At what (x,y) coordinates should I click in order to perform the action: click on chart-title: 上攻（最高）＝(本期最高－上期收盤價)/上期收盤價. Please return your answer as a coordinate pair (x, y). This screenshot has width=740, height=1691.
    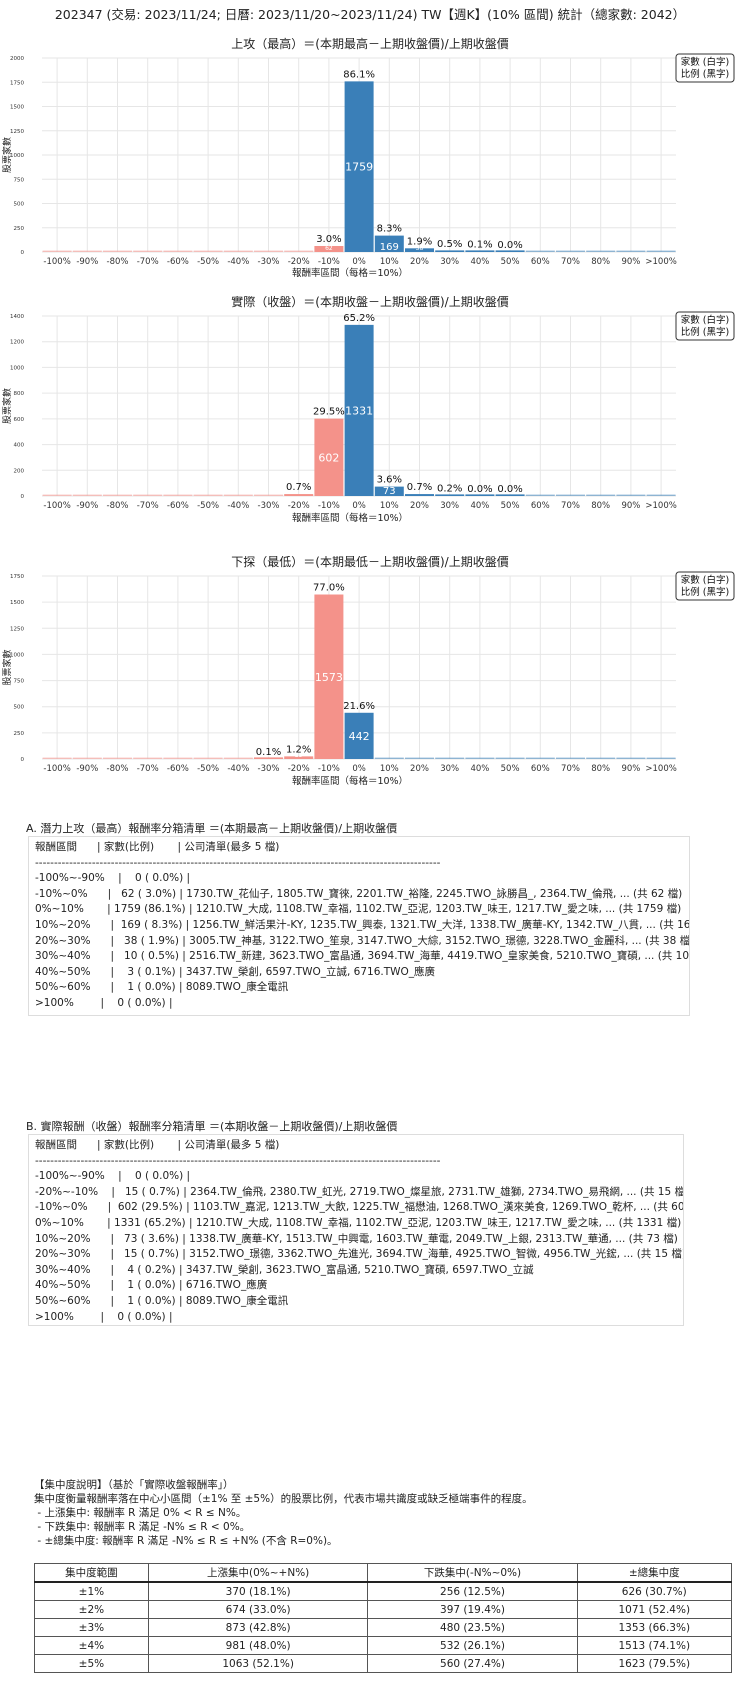
    Looking at the image, I should click on (369, 43).